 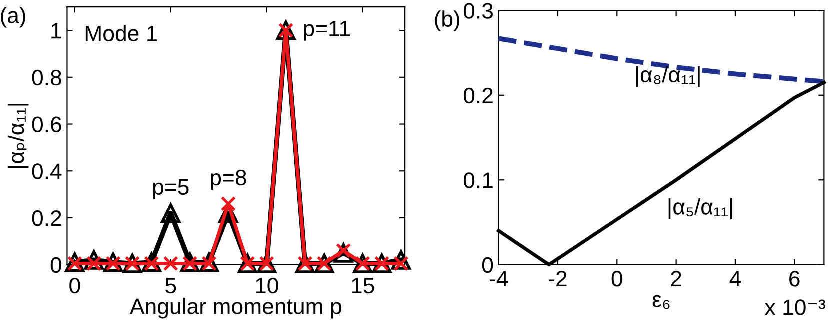 What do you see at coordinates (47, 172) in the screenshot?
I see `y-tick-label: 0.4` at bounding box center [47, 172].